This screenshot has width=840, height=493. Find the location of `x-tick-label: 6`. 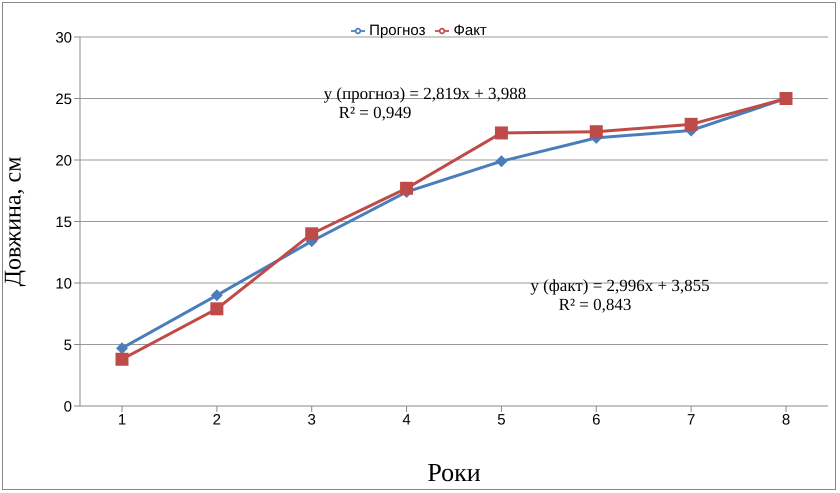

x-tick-label: 6 is located at coordinates (596, 420).